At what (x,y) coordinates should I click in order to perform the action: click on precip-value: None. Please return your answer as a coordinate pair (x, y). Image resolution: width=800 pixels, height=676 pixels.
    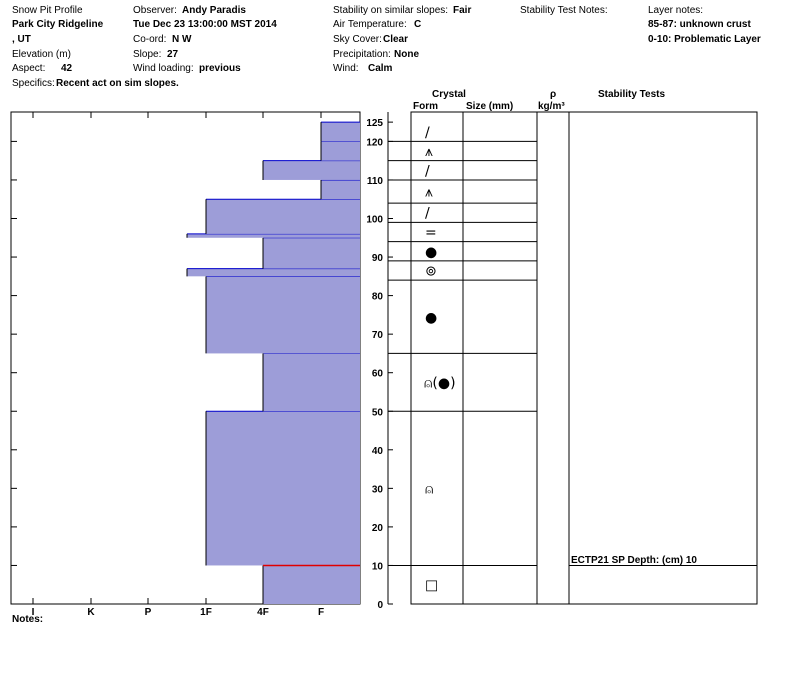
    Looking at the image, I should click on (406, 54).